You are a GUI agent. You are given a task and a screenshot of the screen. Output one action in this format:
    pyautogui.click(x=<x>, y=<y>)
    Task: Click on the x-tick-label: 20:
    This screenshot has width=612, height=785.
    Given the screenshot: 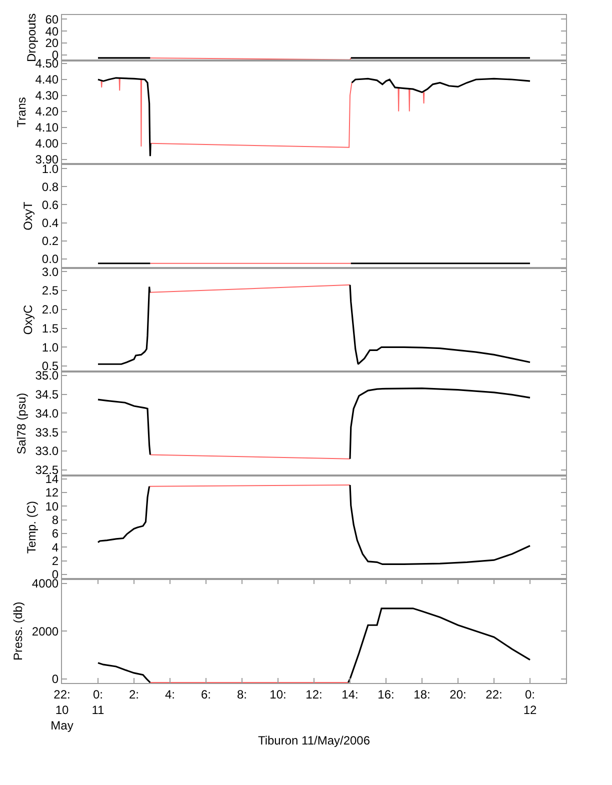 What is the action you would take?
    pyautogui.click(x=458, y=694)
    